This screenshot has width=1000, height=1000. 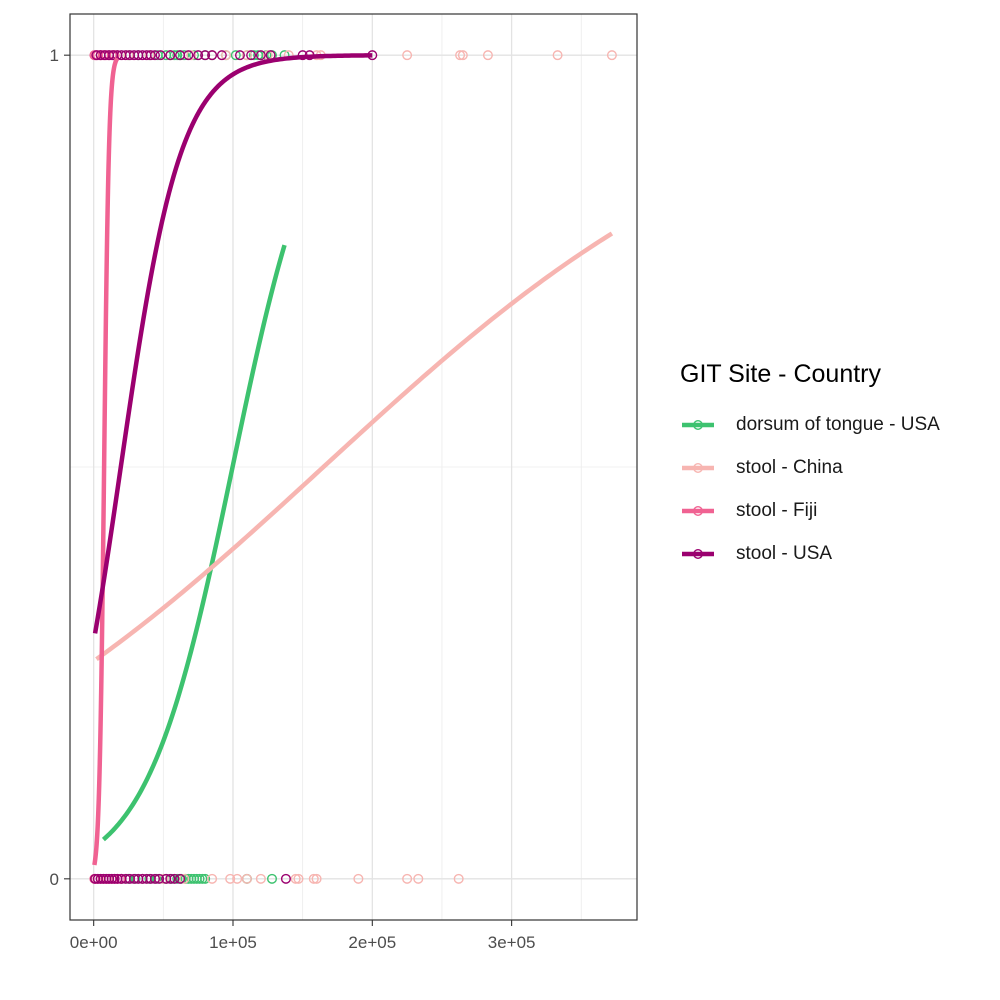 What do you see at coordinates (780, 374) in the screenshot?
I see `legend-title: GIT Site - Country` at bounding box center [780, 374].